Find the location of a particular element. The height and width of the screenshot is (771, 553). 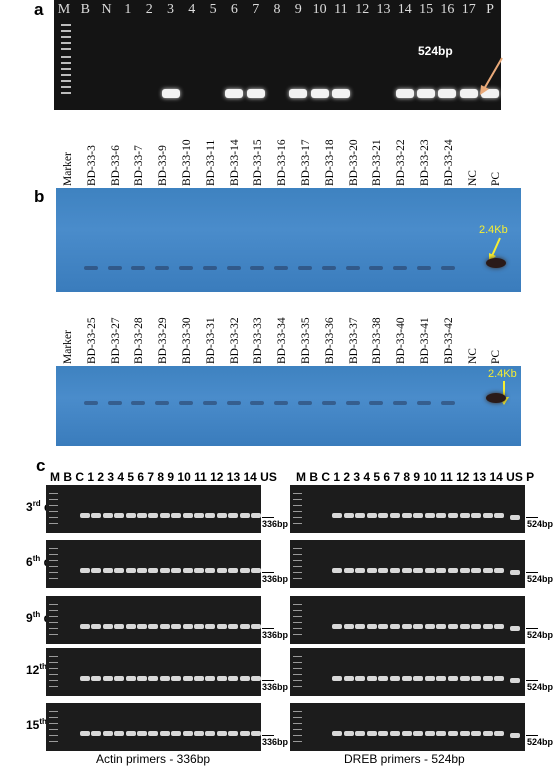

panel-c-right-pc-band is located at coordinates (515, 517).